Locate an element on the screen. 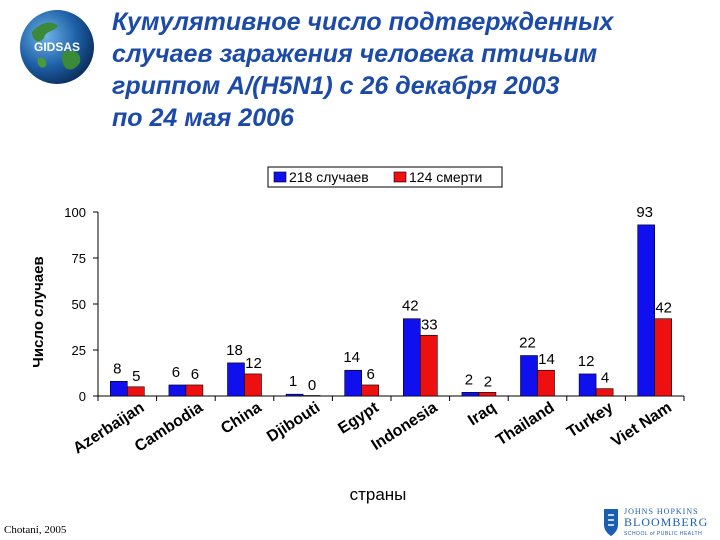  gidsas-globe-logo: GIDSAS is located at coordinates (57, 47).